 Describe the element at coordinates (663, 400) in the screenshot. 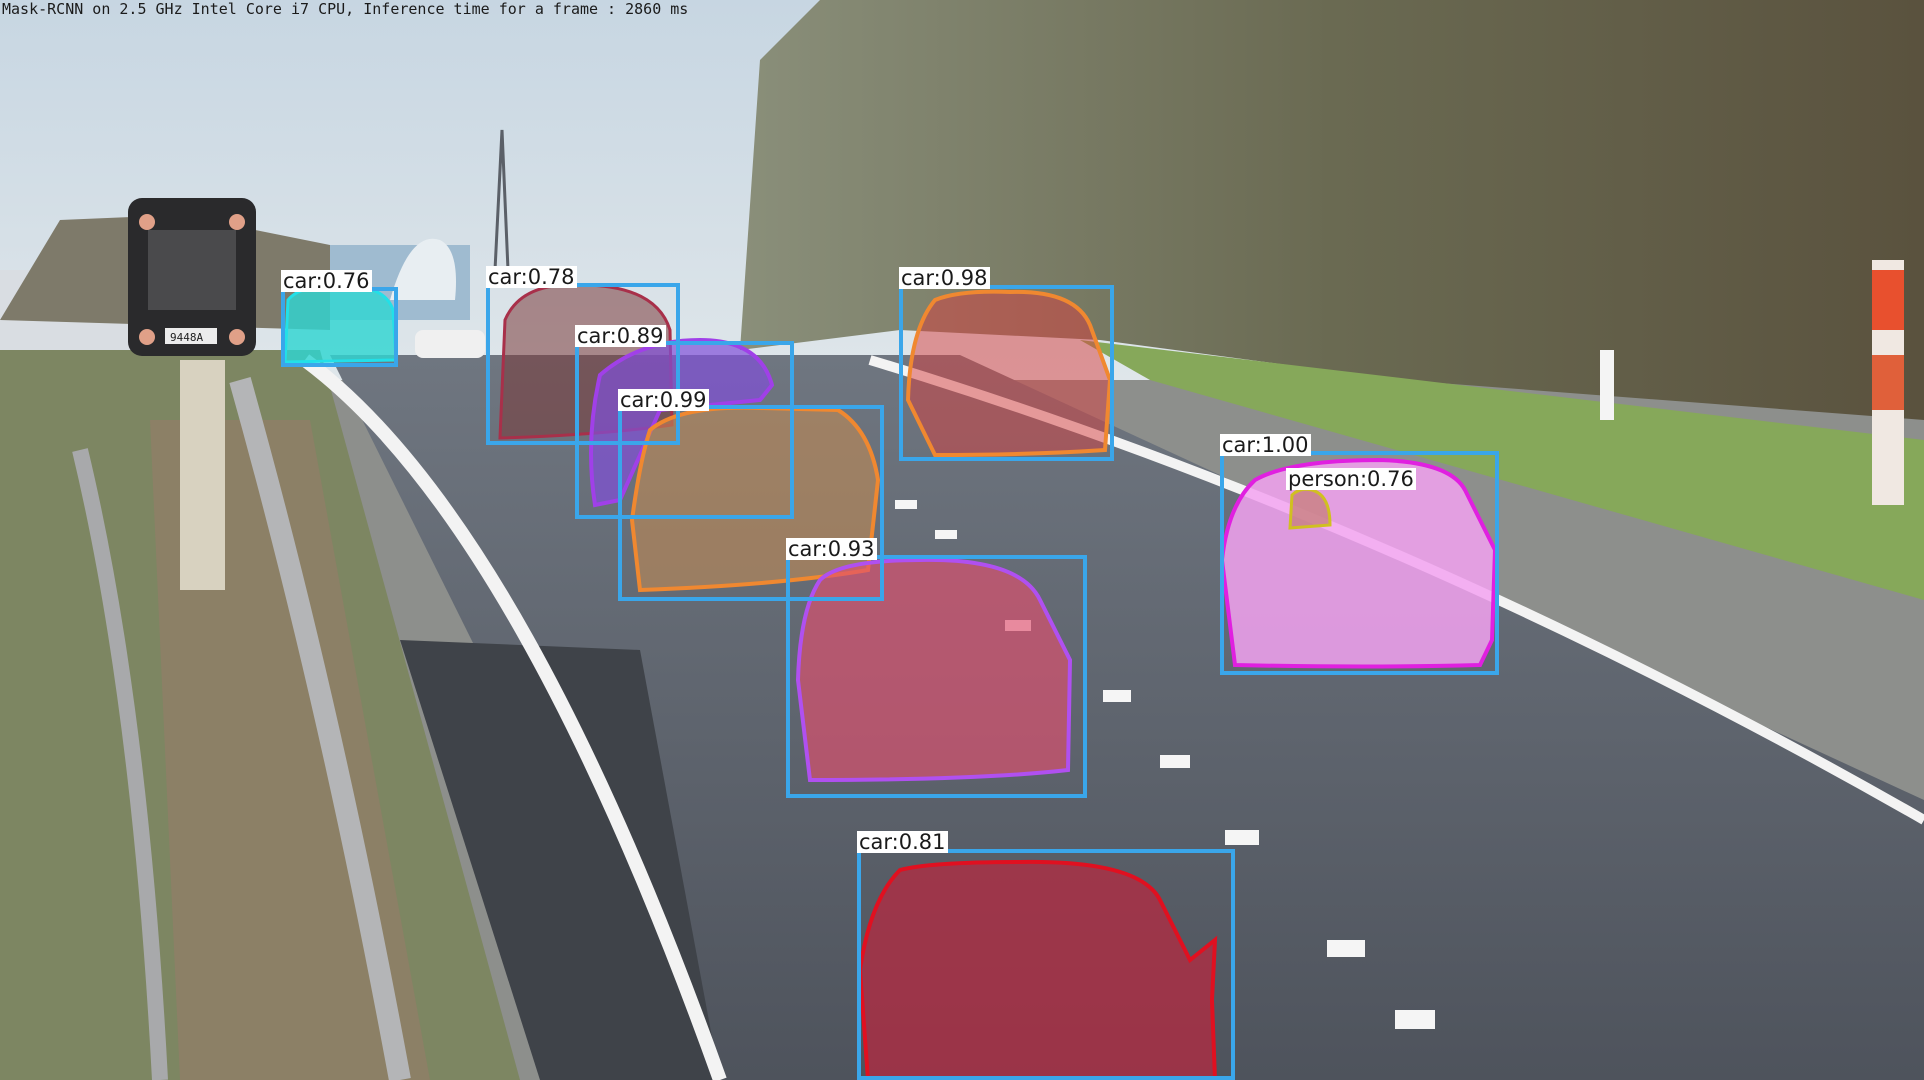

I see `detection-label-d4: car:0.99` at that location.